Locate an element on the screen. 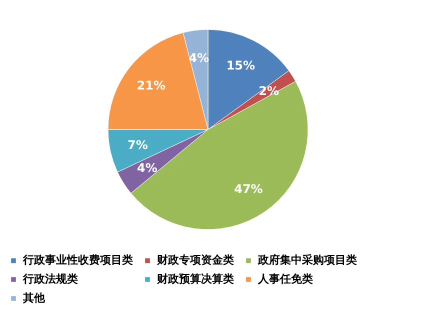 The height and width of the screenshot is (320, 422). legend-label: 财政专项资金类 is located at coordinates (195, 260).